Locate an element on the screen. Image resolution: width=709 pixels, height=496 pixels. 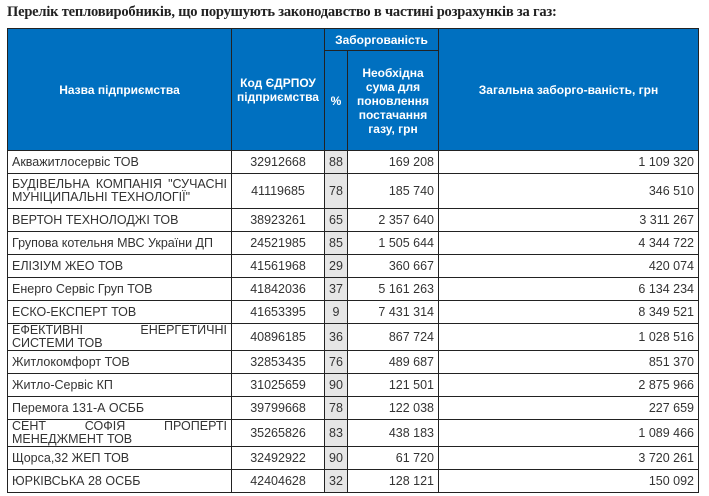
total-debt: 420 074 is located at coordinates (568, 266).